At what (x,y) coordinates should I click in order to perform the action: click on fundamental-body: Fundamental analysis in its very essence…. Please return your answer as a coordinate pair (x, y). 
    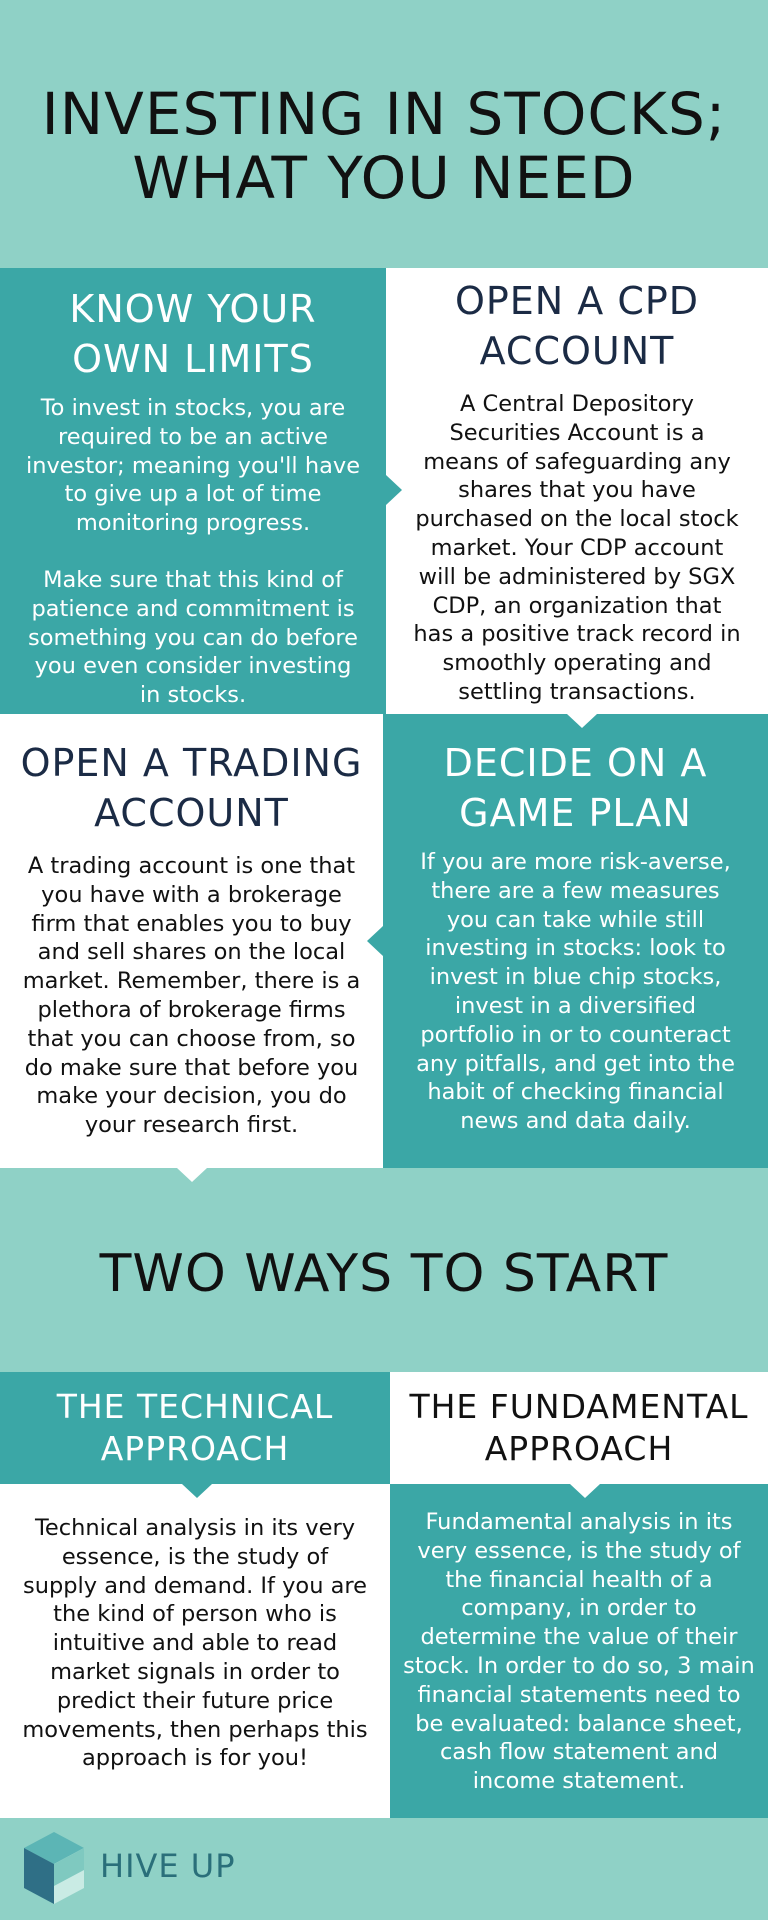
    Looking at the image, I should click on (579, 1651).